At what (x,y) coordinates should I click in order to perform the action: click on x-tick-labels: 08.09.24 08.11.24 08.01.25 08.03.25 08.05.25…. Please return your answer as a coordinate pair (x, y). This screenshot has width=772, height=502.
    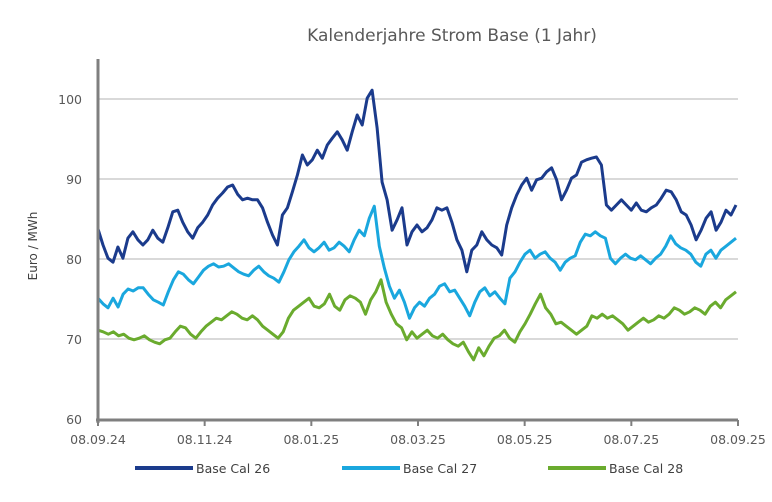
    Looking at the image, I should click on (418, 433).